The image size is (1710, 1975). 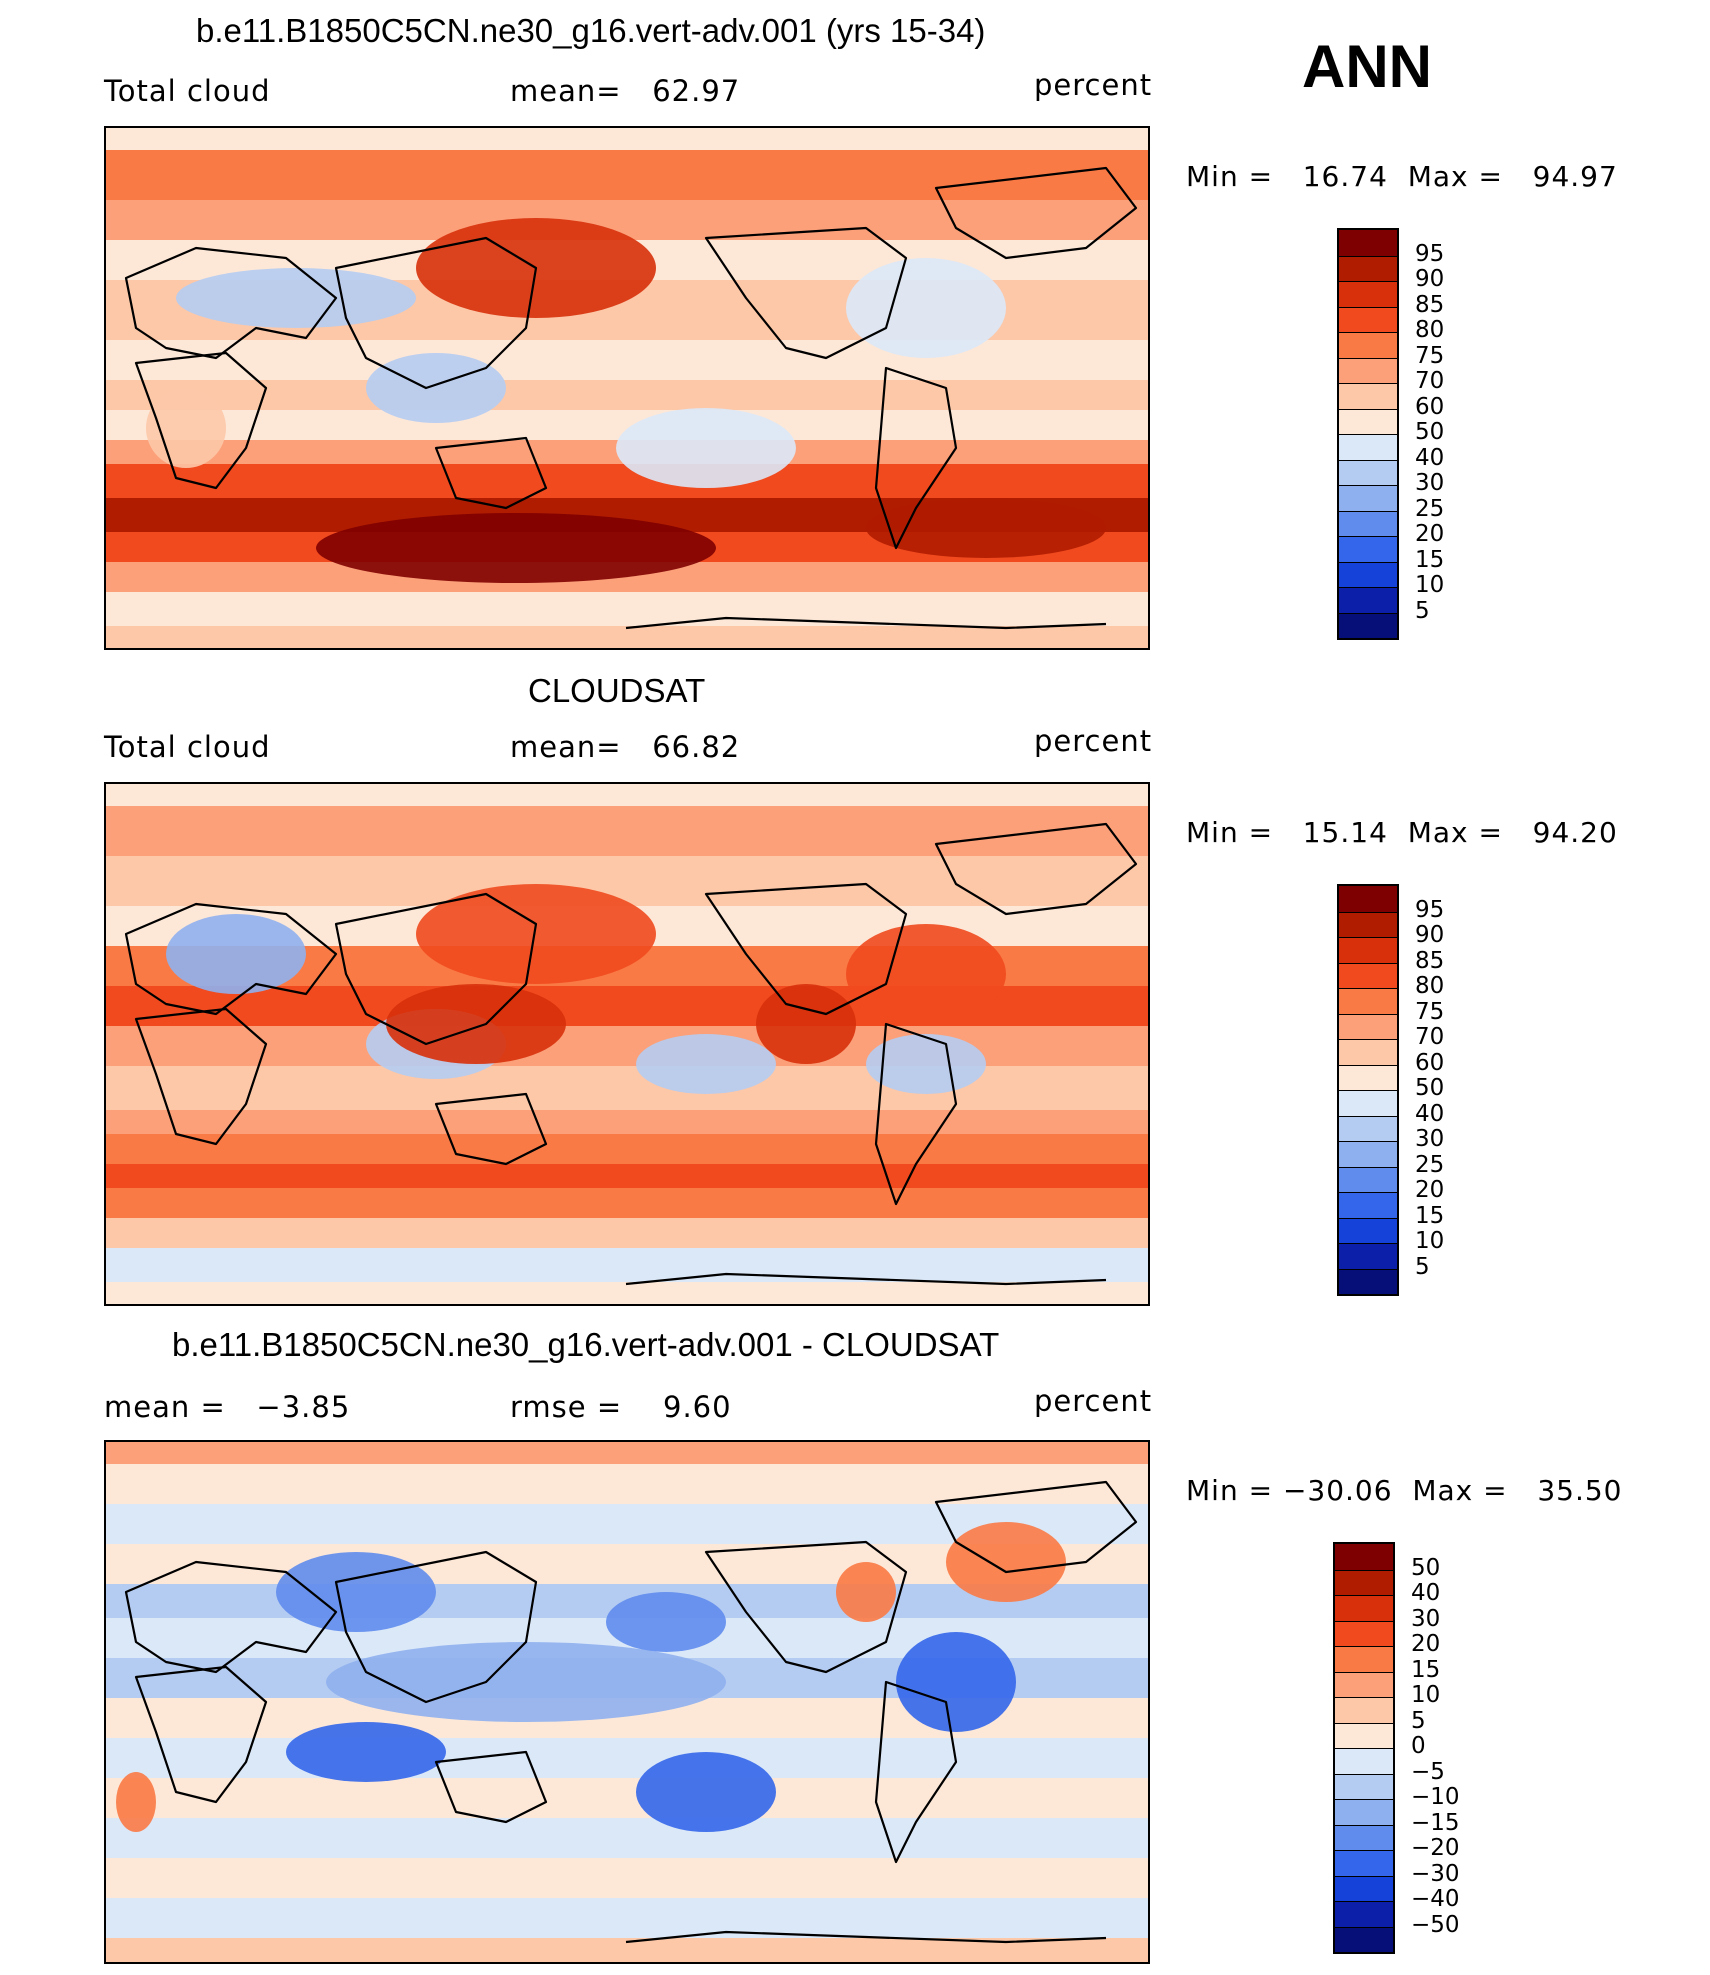 I want to click on panel1-units: percent, so click(x=1093, y=85).